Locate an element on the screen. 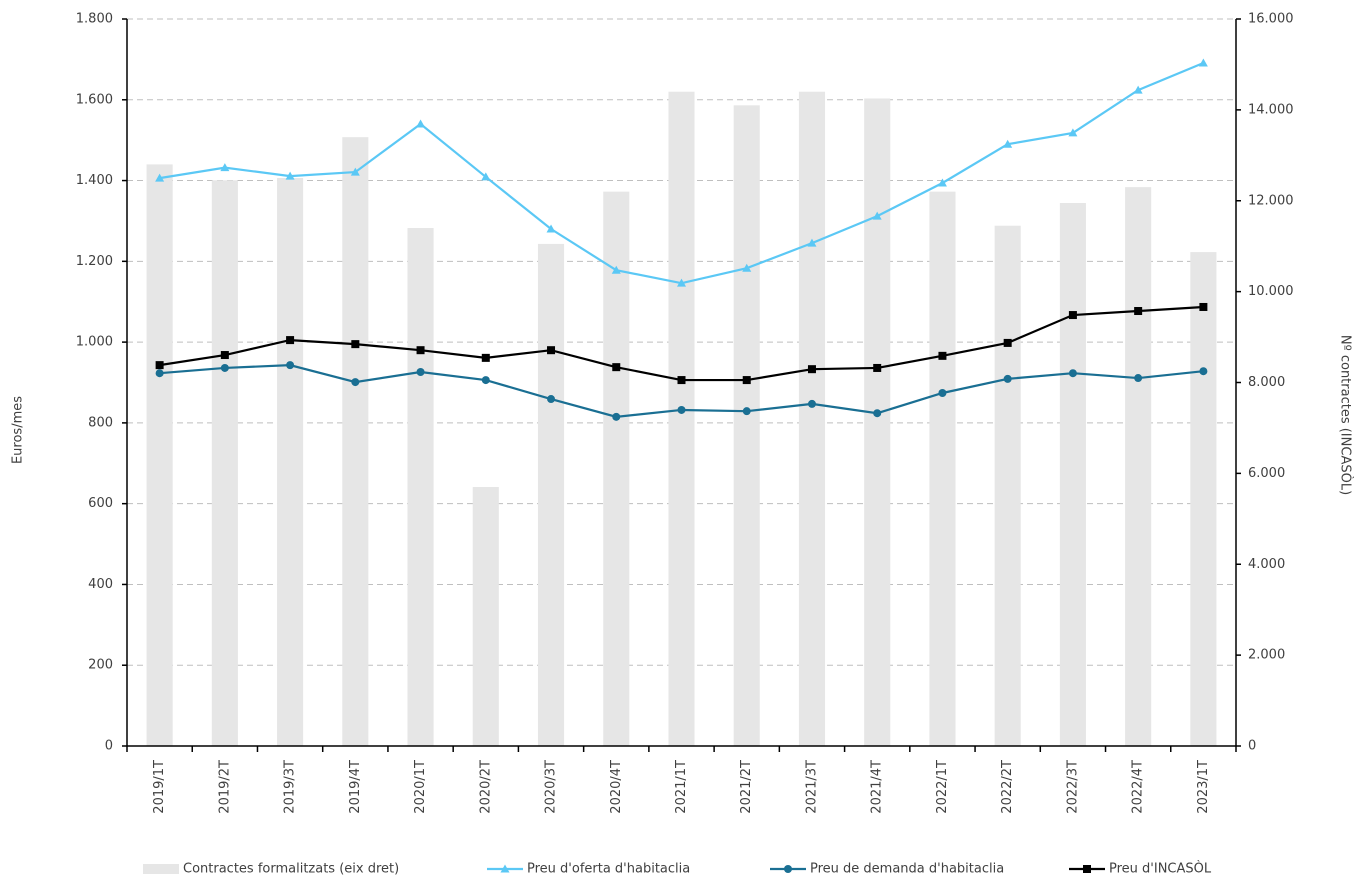  legend-label: Preu de demanda d'habitaclia is located at coordinates (907, 869).